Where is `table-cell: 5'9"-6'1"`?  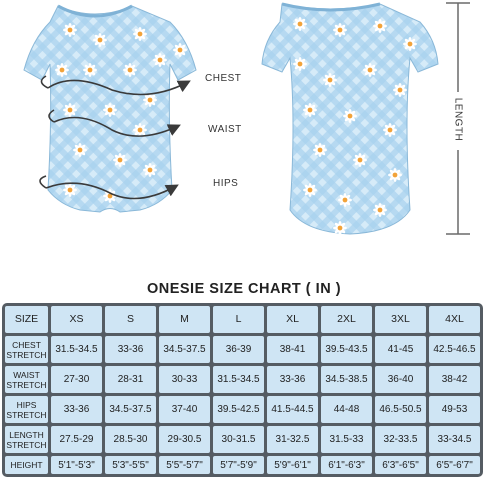
table-cell: 5'9"-6'1" is located at coordinates (292, 465).